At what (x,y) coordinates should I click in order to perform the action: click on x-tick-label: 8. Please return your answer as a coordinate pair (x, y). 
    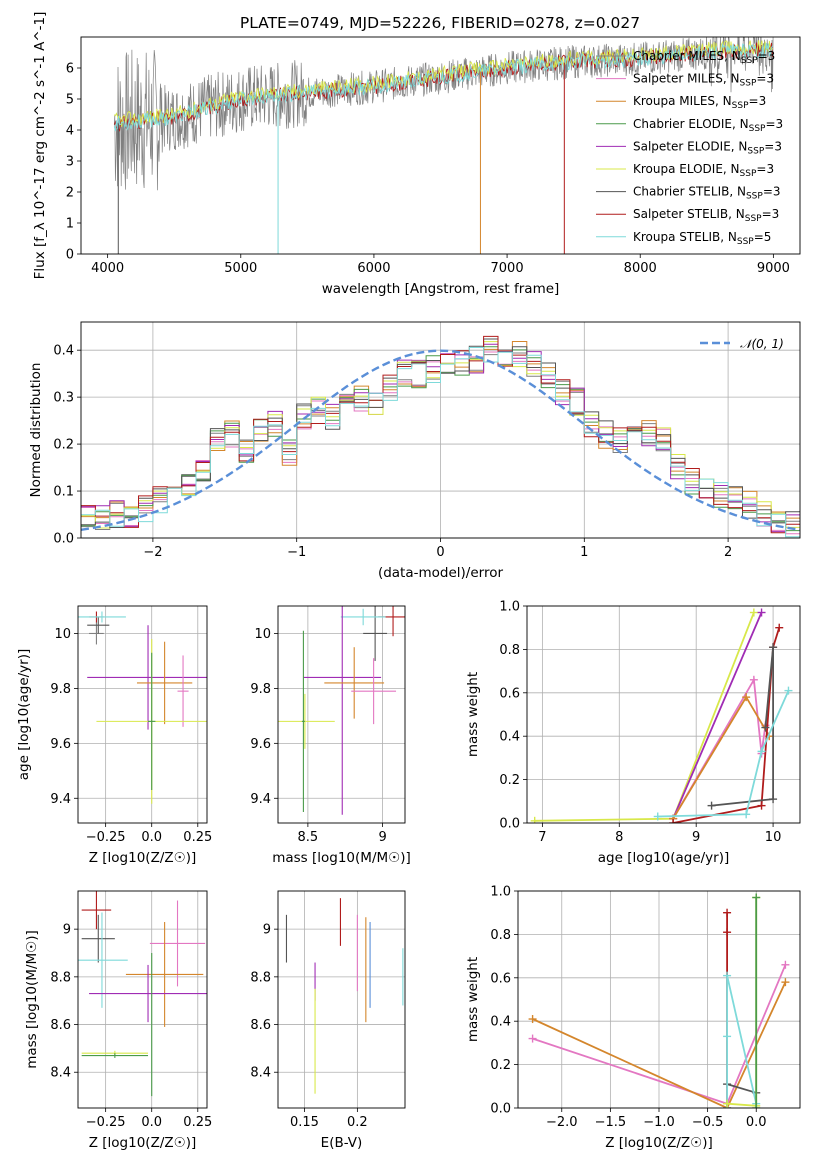
    Looking at the image, I should click on (619, 837).